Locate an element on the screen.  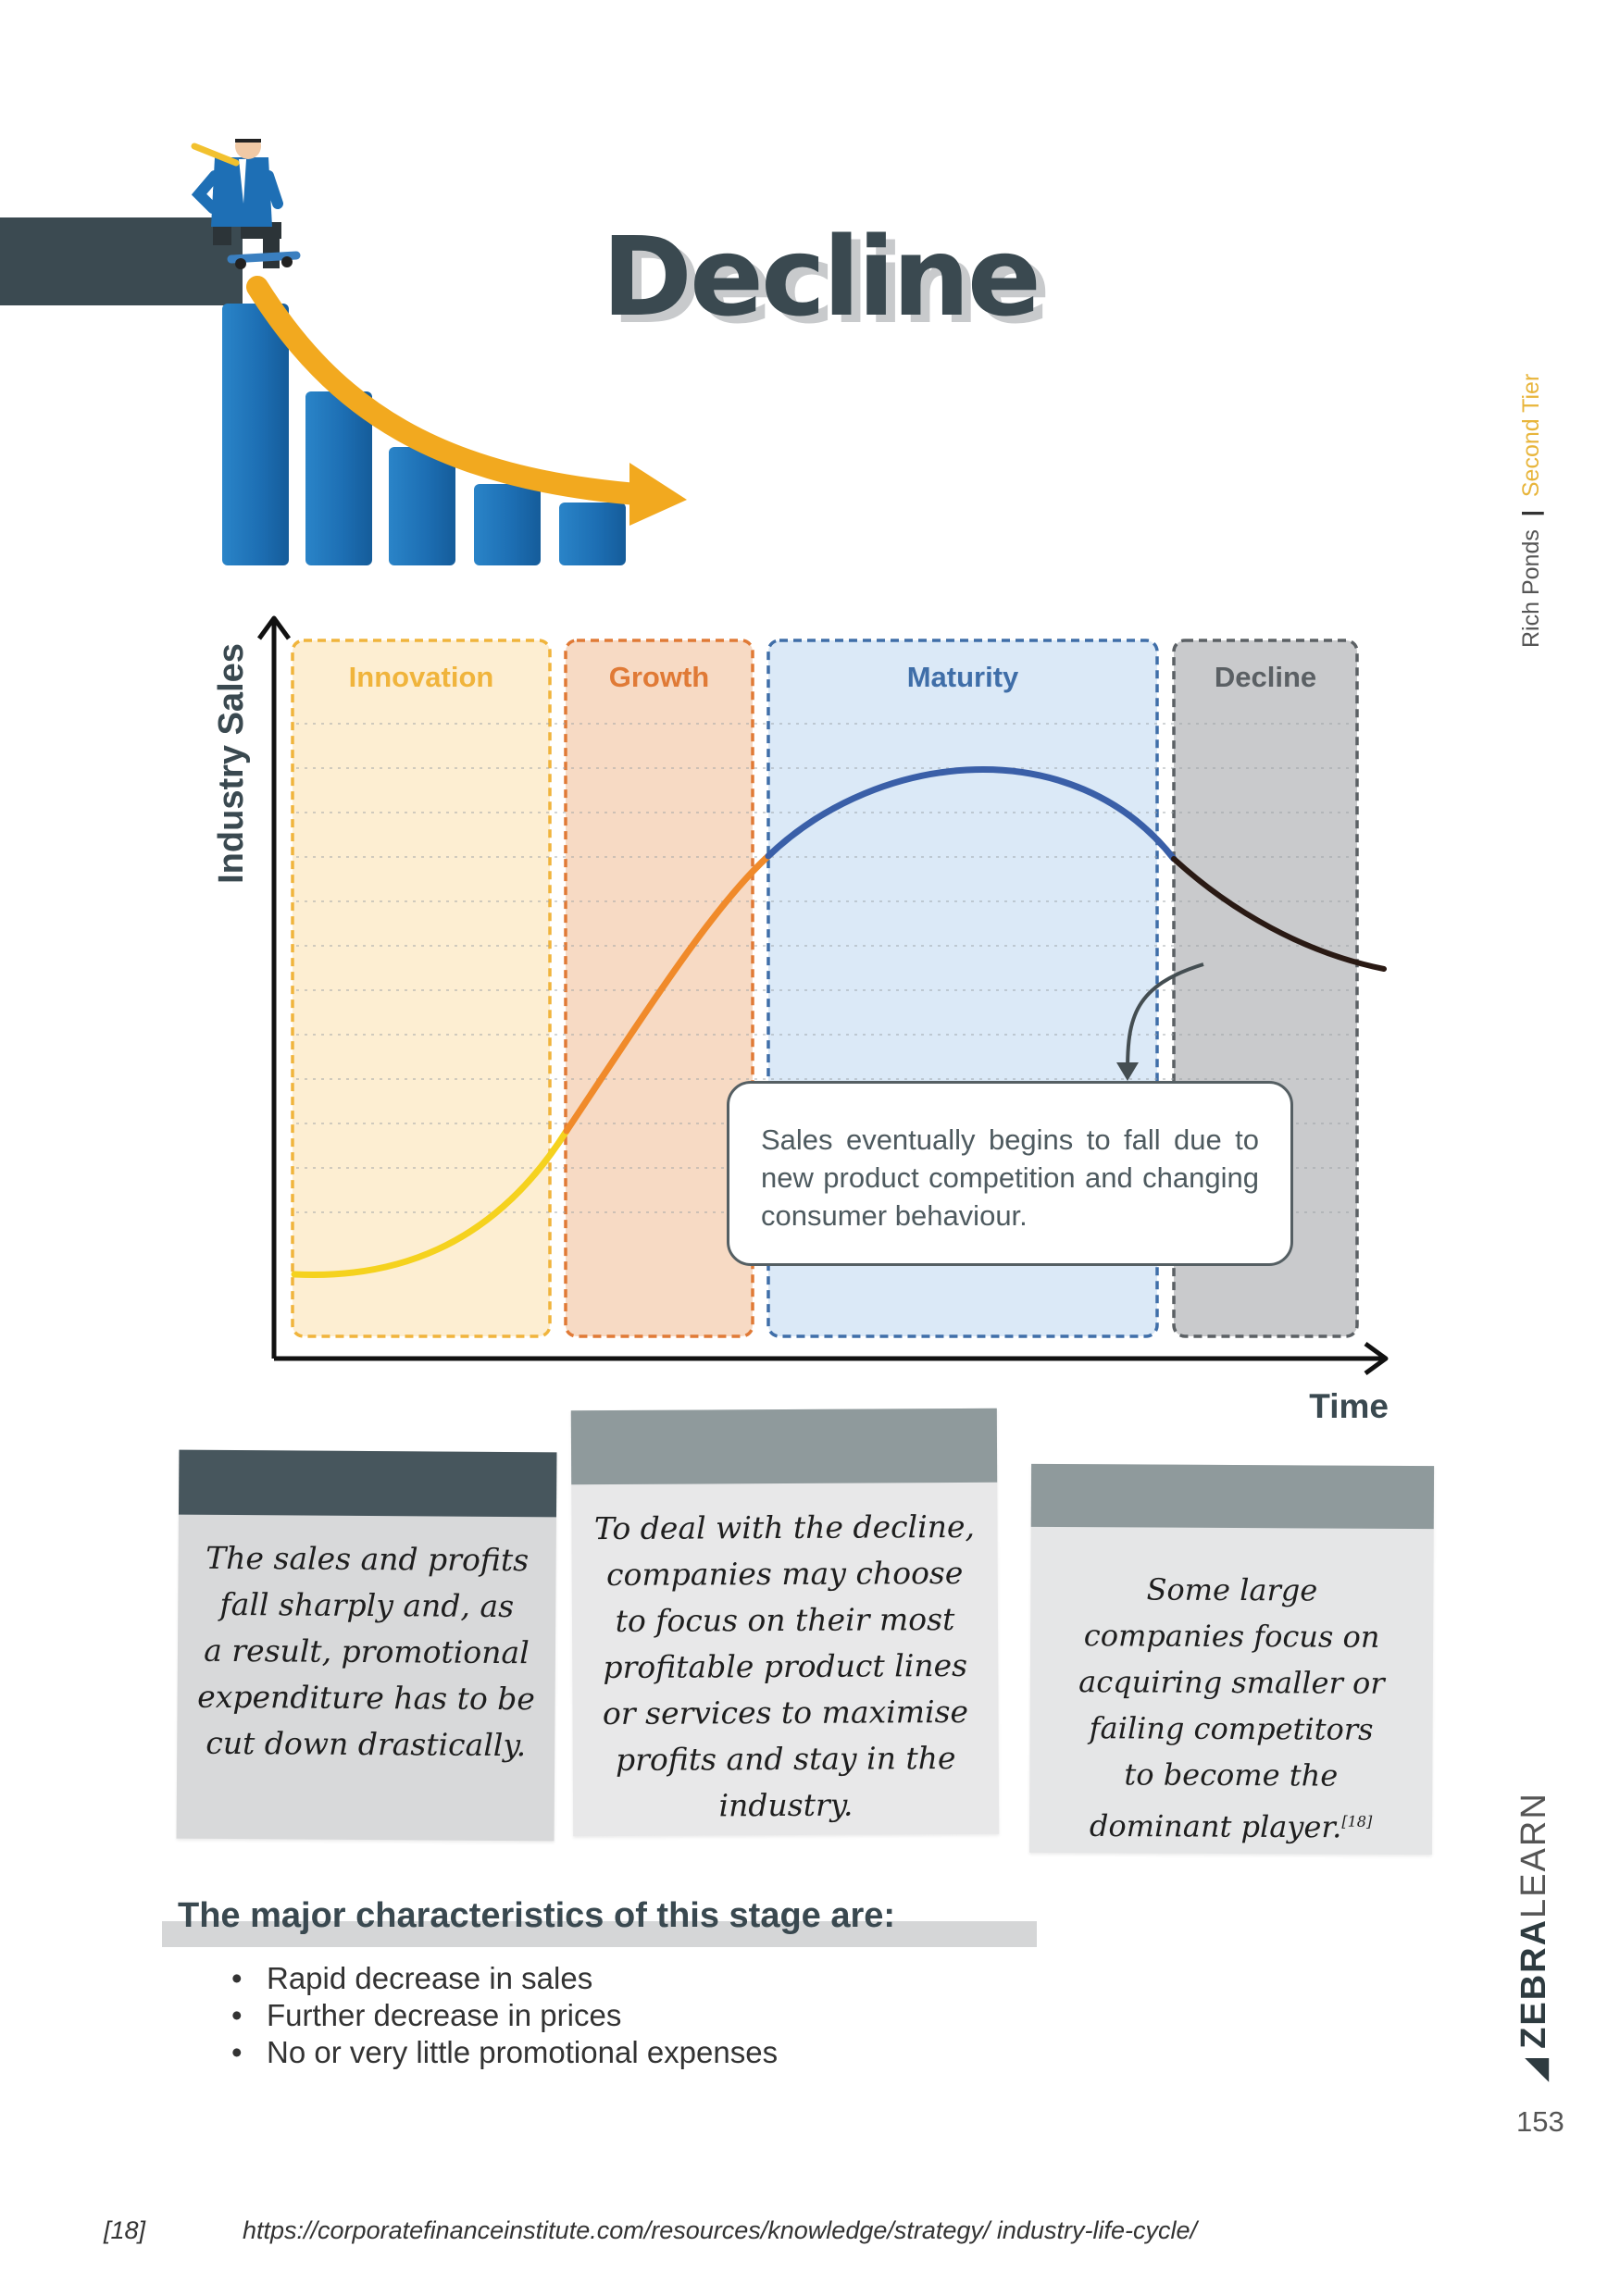
curve-maturity is located at coordinates (971, 815).